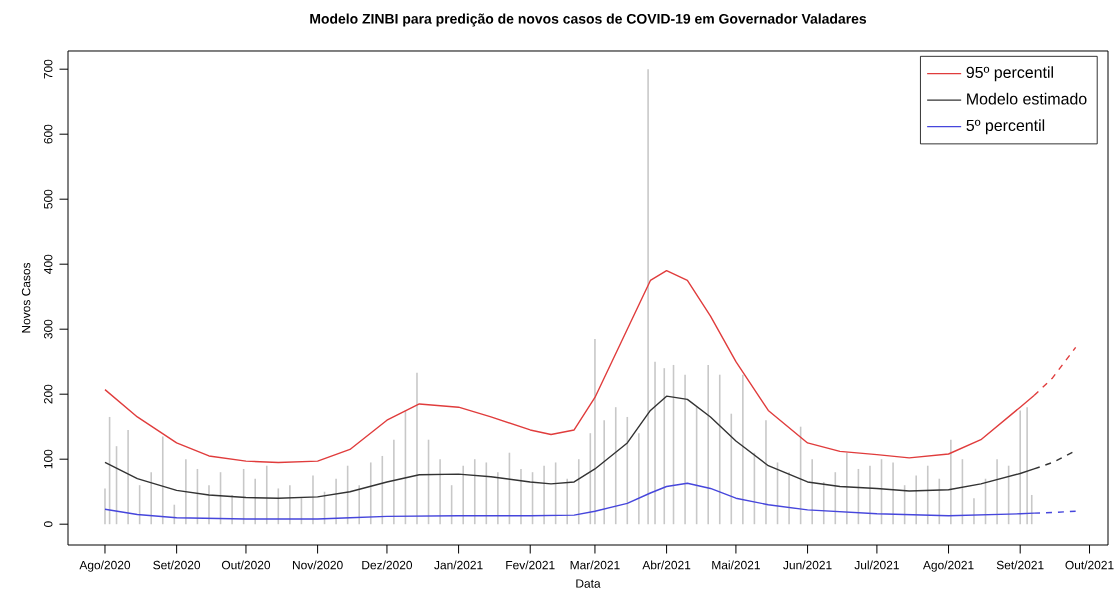  What do you see at coordinates (48, 134) in the screenshot?
I see `y-tick-label: 600` at bounding box center [48, 134].